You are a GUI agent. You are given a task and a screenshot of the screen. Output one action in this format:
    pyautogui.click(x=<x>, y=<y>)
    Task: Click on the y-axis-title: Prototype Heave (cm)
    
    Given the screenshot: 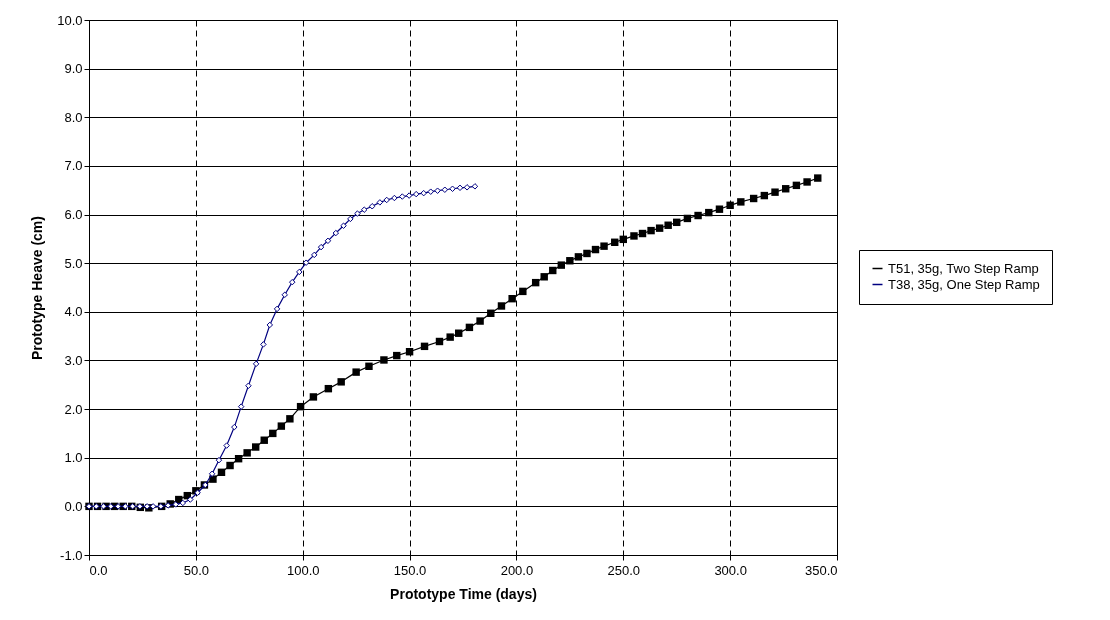 What is the action you would take?
    pyautogui.click(x=37, y=288)
    